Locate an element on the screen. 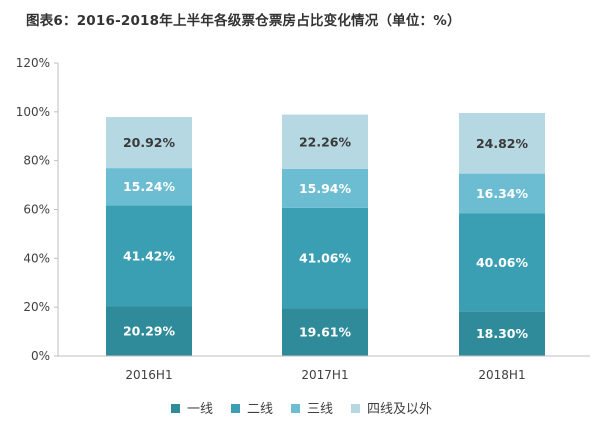  y-axis: 0% 20% 40% 60% 80% 100% 120% is located at coordinates (37, 209).